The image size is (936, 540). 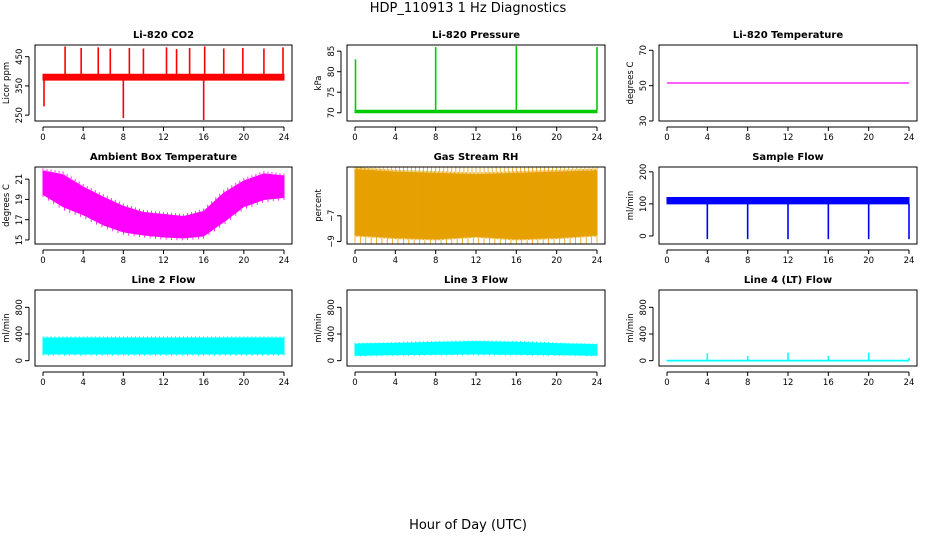 I want to click on y-tick-label: 100, so click(x=644, y=204).